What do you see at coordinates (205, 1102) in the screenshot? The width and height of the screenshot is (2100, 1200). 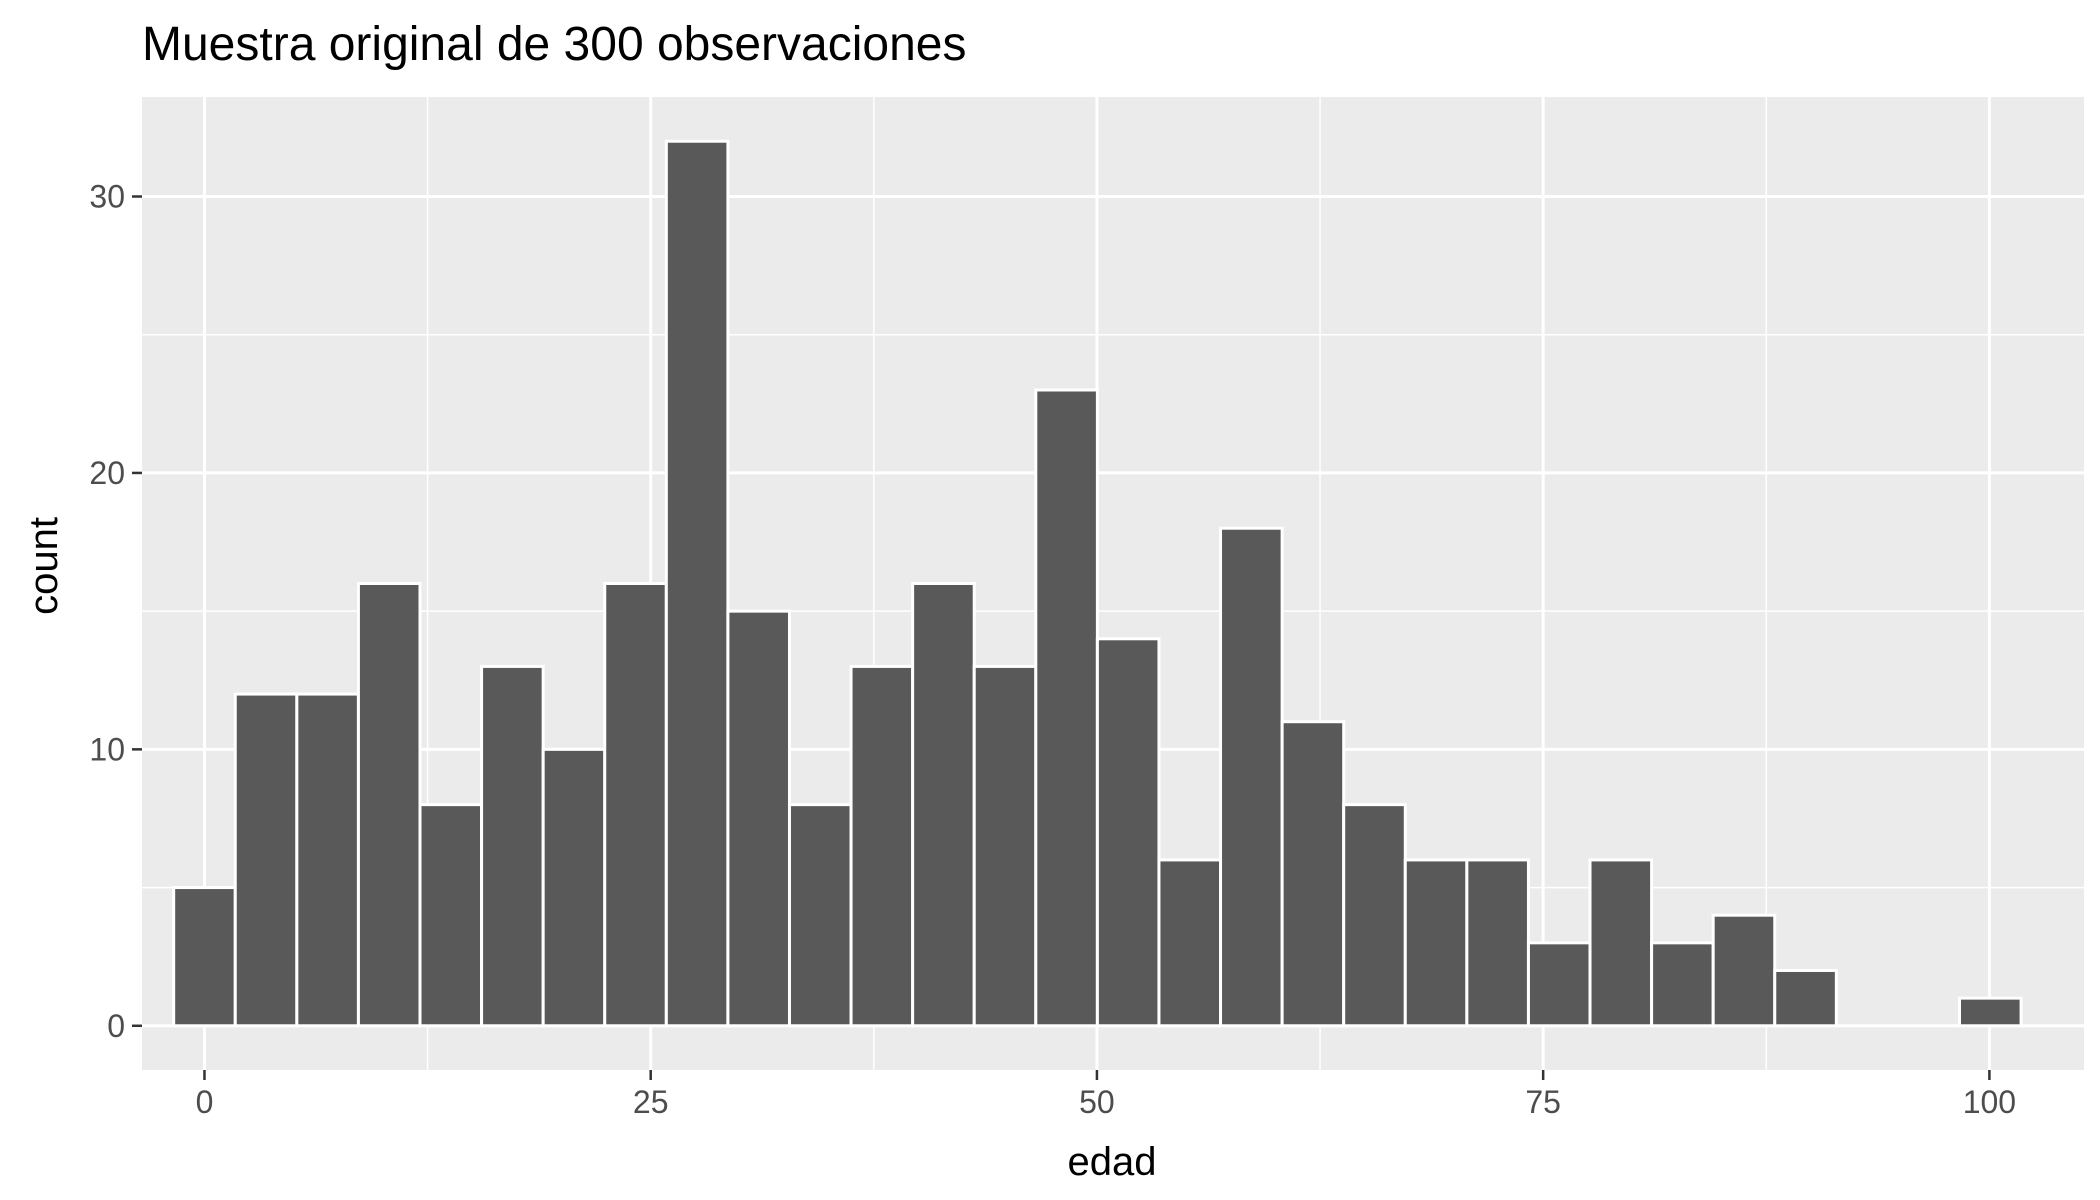 I see `x-tick-label: 0` at bounding box center [205, 1102].